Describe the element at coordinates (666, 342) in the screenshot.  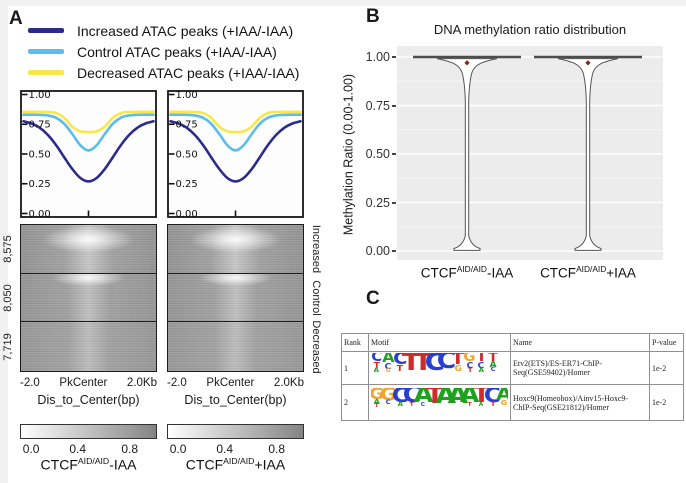
I see `header-p-value: P-value` at that location.